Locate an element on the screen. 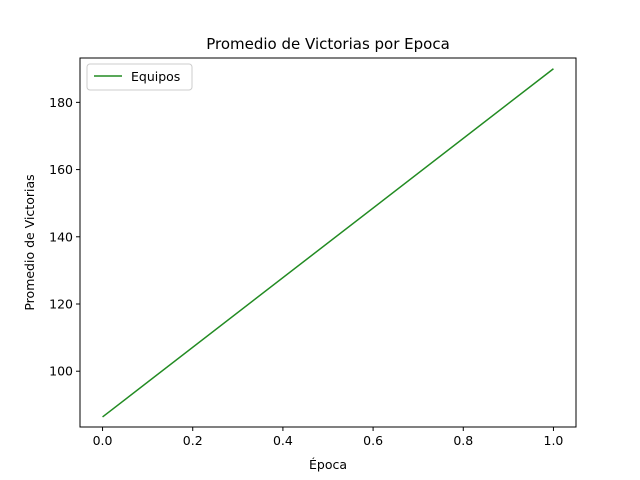 This screenshot has height=480, width=640. legend: Equipos is located at coordinates (139, 77).